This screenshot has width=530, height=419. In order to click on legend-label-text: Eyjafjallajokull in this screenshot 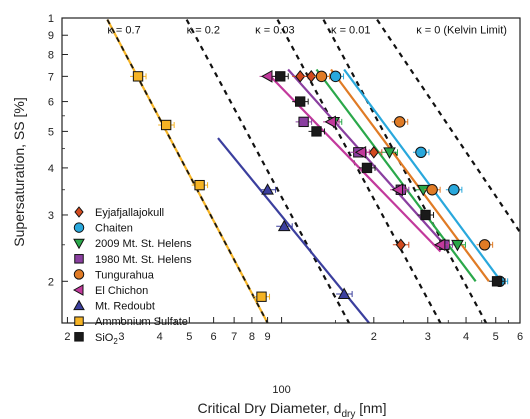, I will do `click(129, 213)`.